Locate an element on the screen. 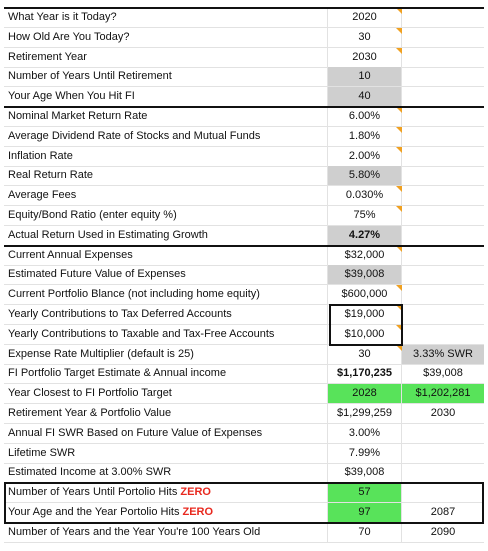  value-cell: $1,299,259 is located at coordinates (365, 414).